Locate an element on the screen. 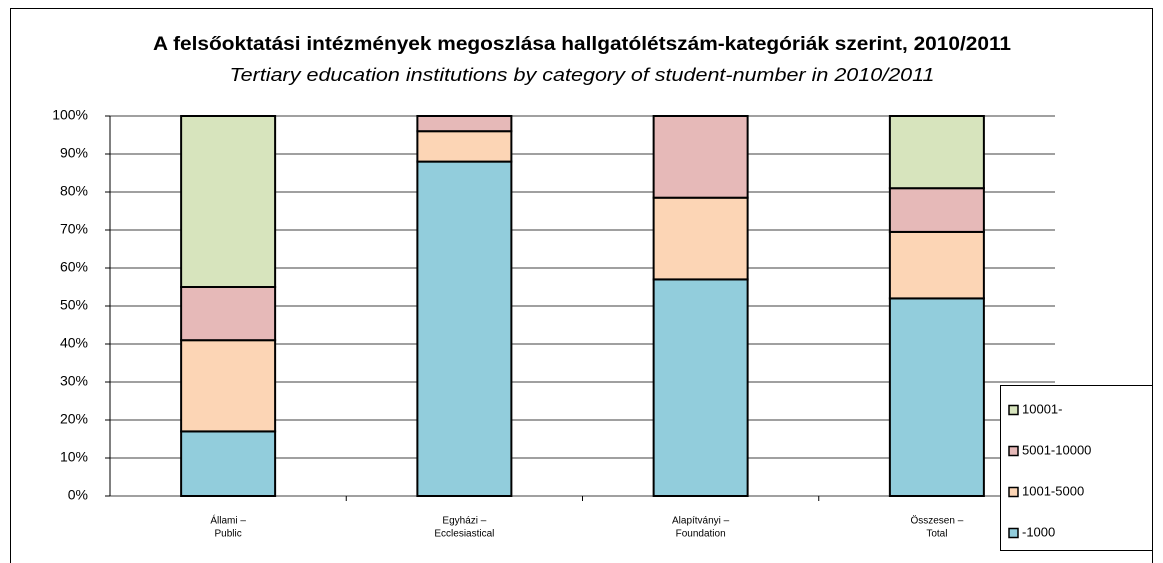  y-tick-label: 10% is located at coordinates (74, 457).